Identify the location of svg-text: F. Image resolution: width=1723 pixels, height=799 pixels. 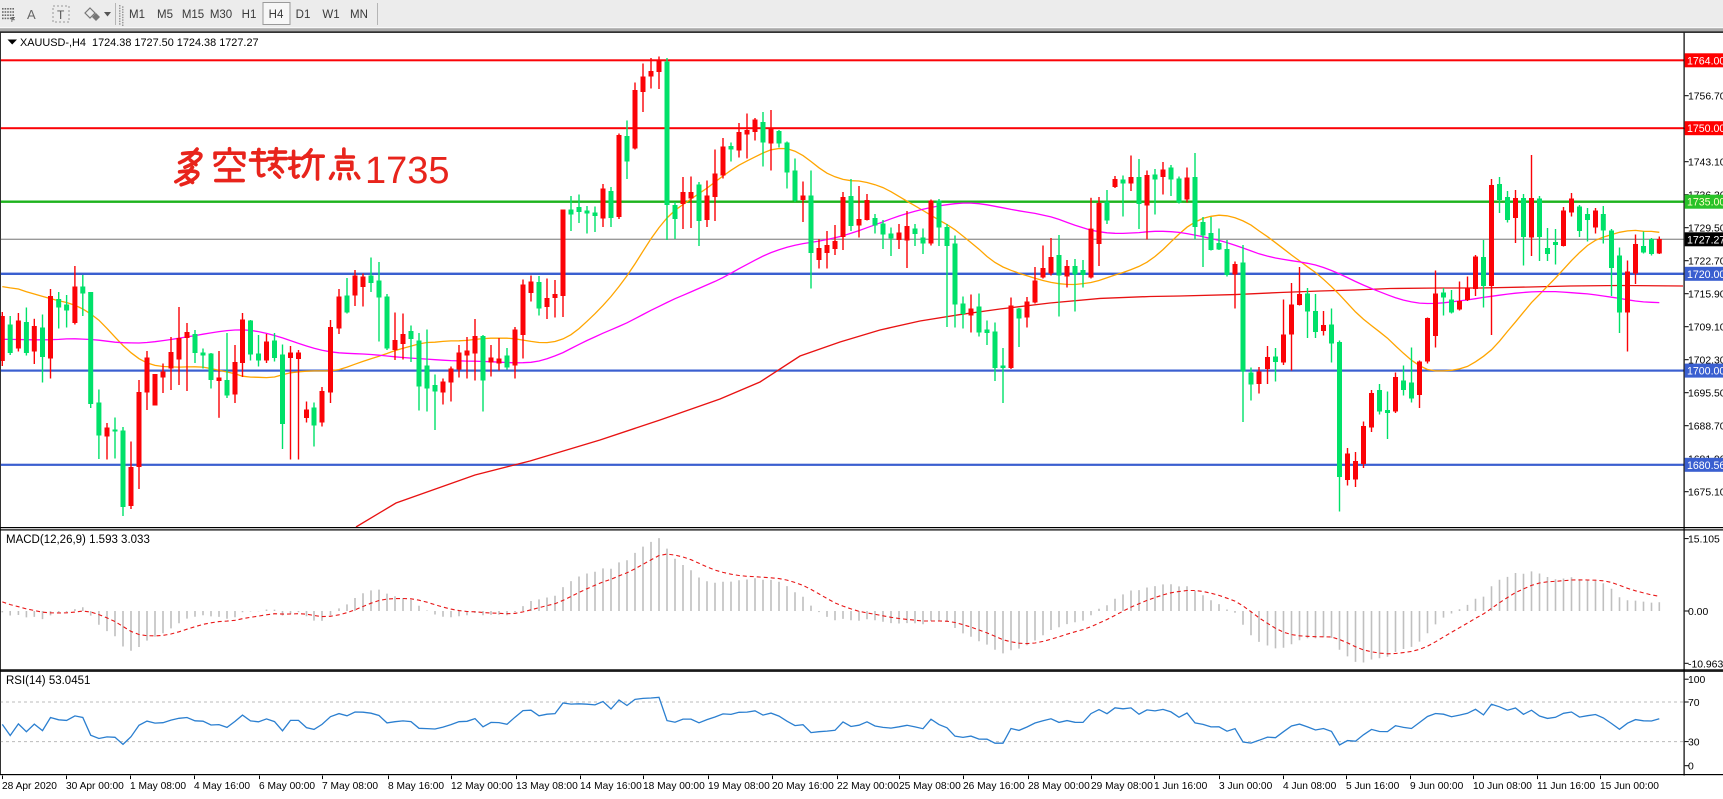
(13, 20).